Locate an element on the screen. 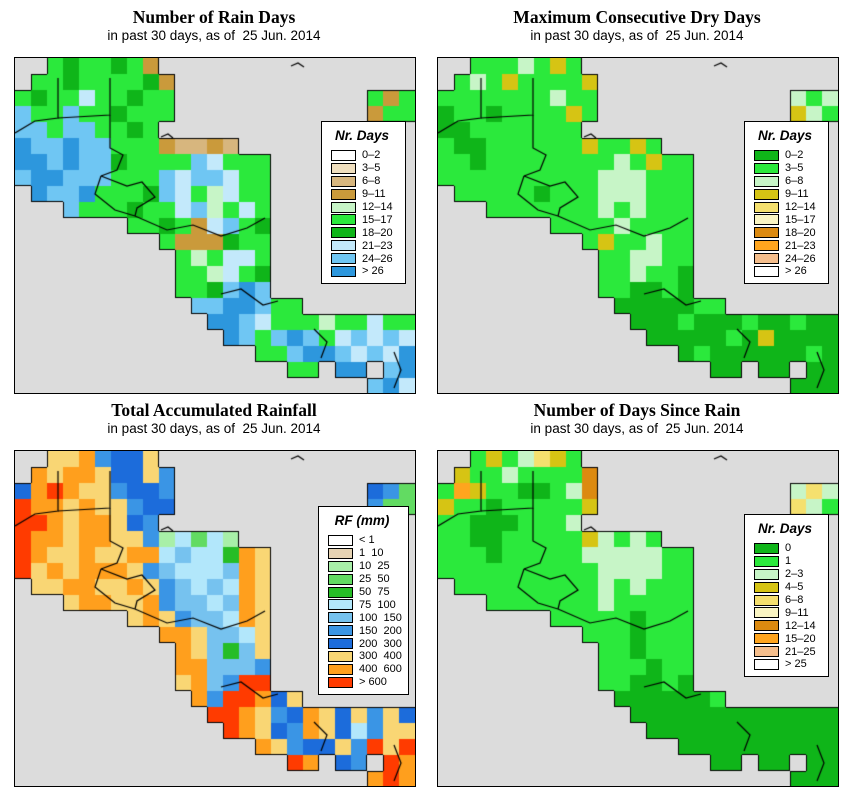 The width and height of the screenshot is (851, 793). legend-item: > 25 is located at coordinates (789, 664).